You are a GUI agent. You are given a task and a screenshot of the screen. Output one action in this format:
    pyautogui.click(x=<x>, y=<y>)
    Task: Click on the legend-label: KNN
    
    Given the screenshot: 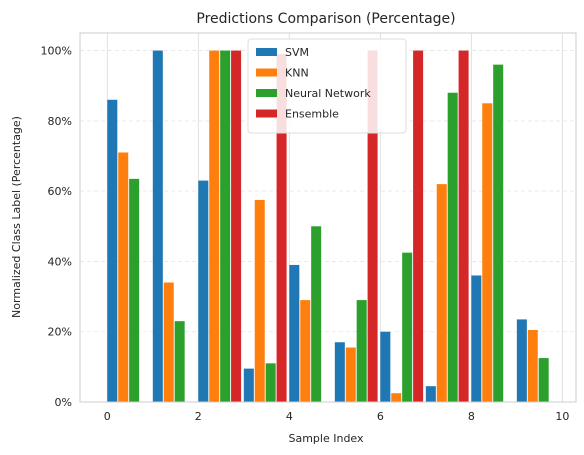 What is the action you would take?
    pyautogui.click(x=297, y=73)
    